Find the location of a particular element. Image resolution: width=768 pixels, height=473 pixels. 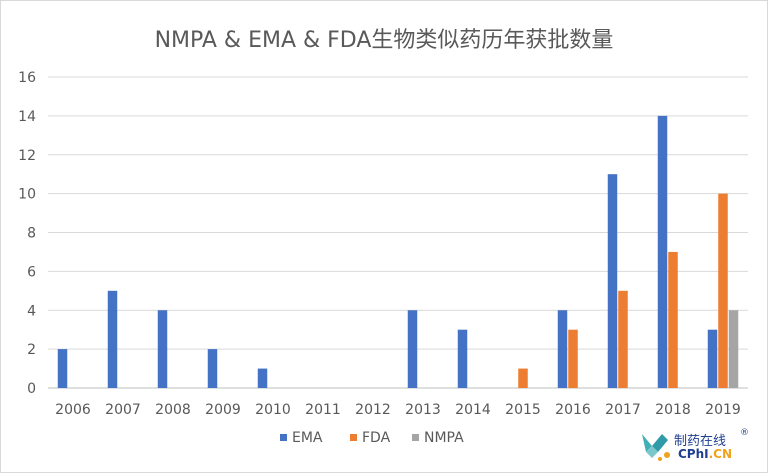

y-tick-label: 14 is located at coordinates (27, 117).